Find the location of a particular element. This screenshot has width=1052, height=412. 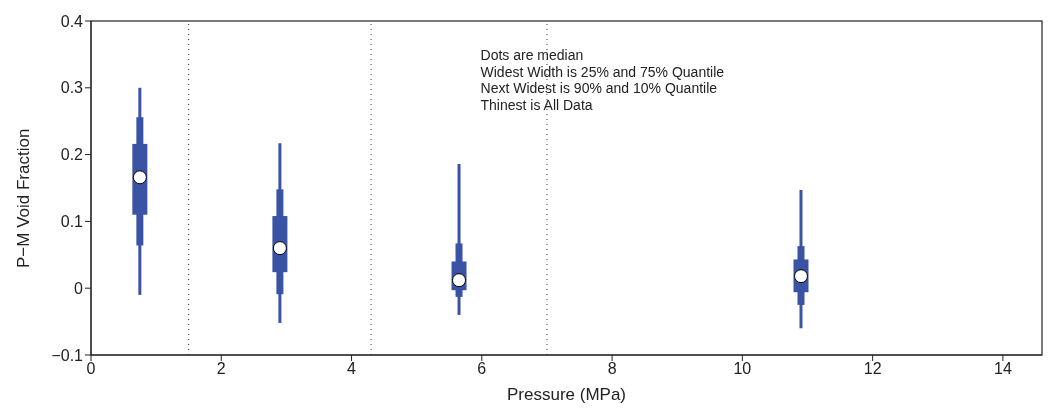

x-tick-label: 6 is located at coordinates (482, 369).